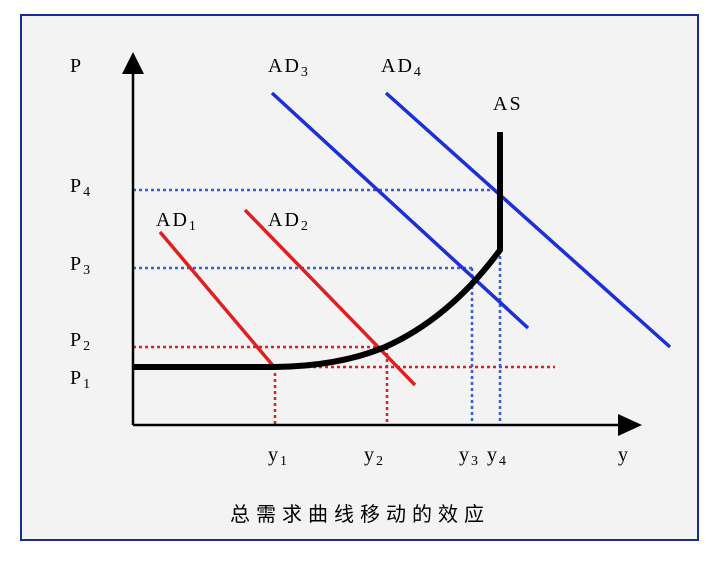 The image size is (720, 562). I want to click on output-label: y4, so click(497, 456).